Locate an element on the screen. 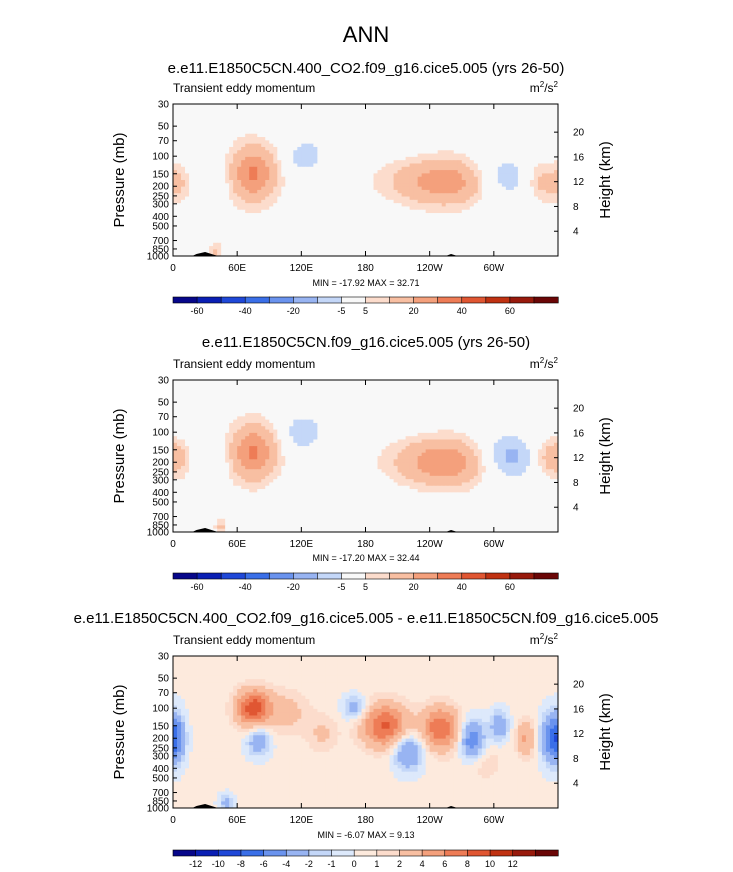 Image resolution: width=733 pixels, height=872 pixels. x-tick-label: 0 is located at coordinates (173, 268).